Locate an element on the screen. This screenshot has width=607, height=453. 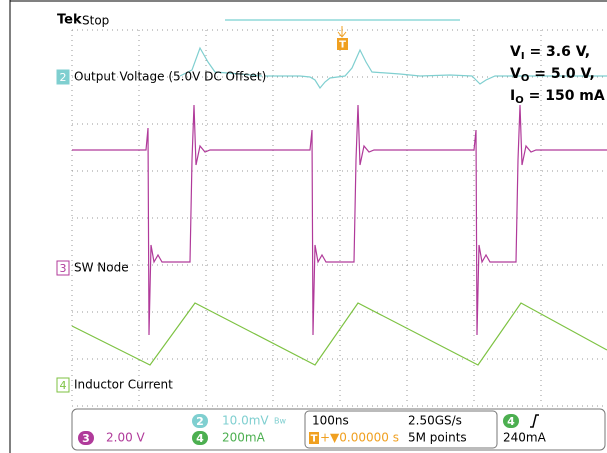
channel-badge-number: 3 is located at coordinates (86, 438).